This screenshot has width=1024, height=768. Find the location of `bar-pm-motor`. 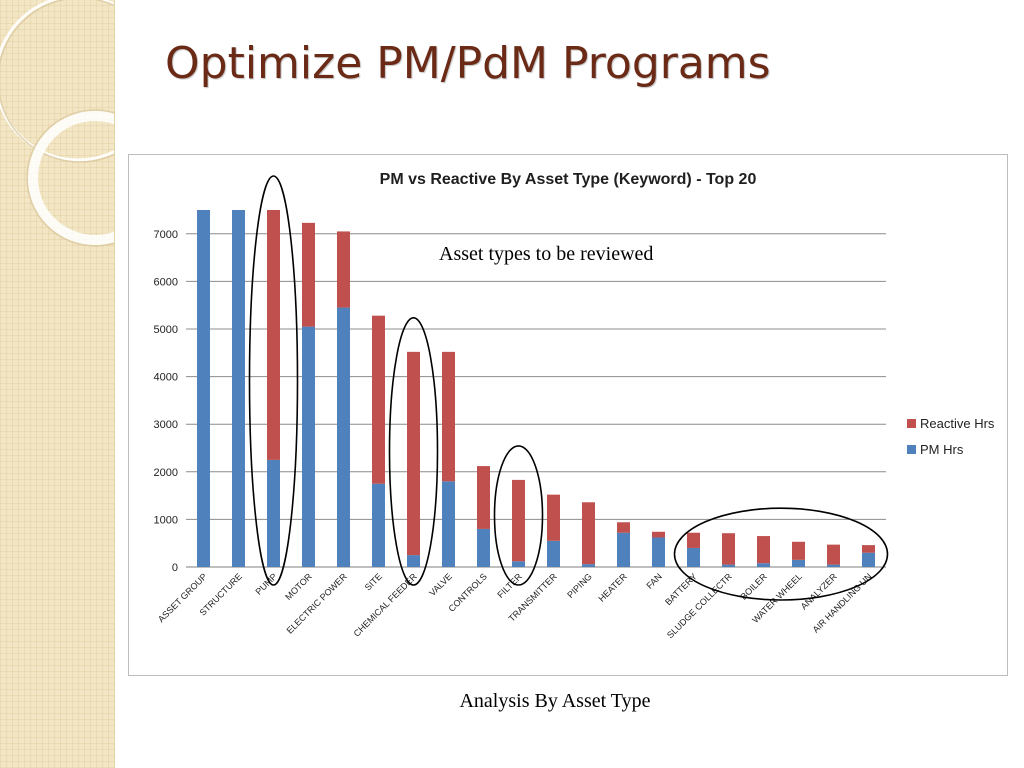

bar-pm-motor is located at coordinates (308, 446).